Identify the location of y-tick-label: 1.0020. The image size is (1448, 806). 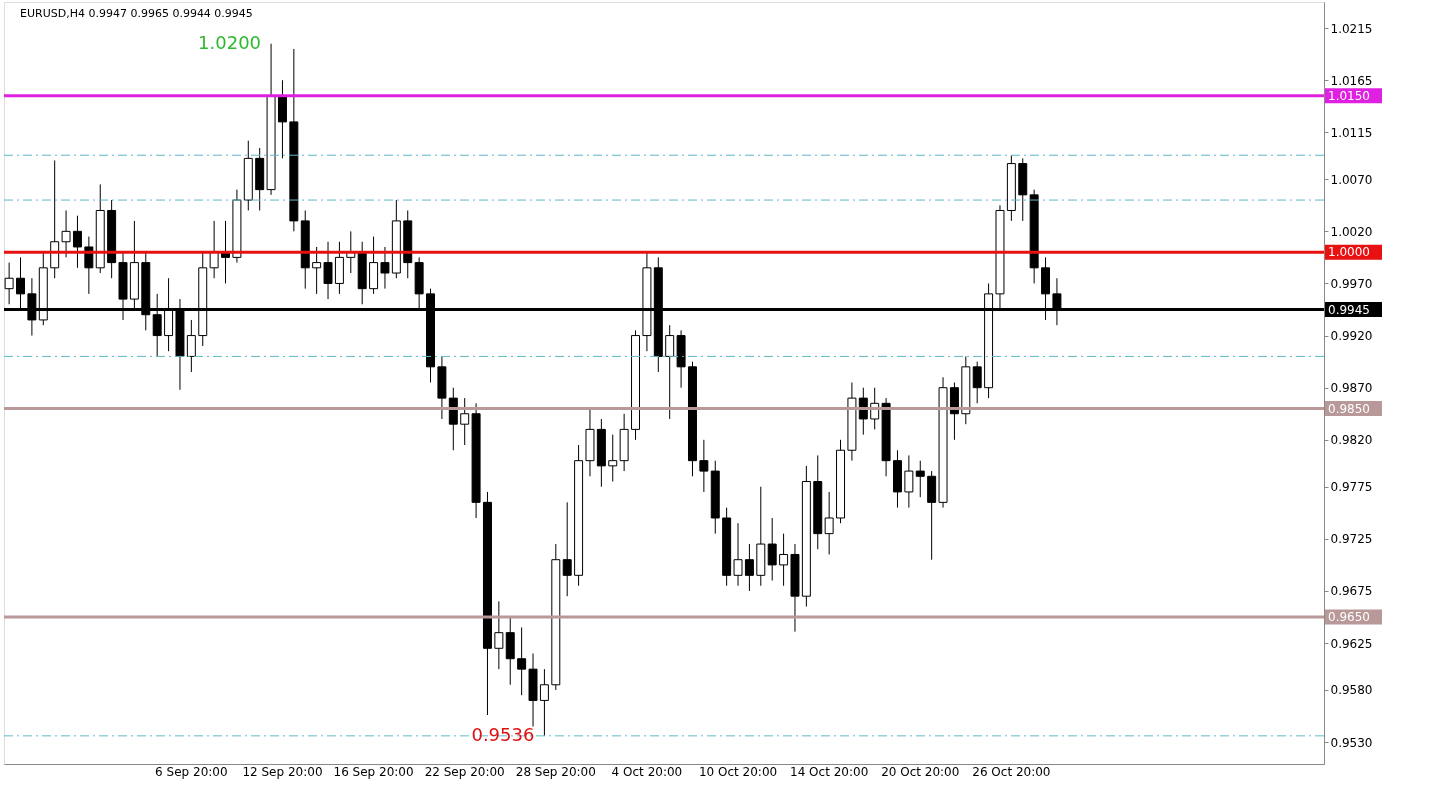
(1351, 231).